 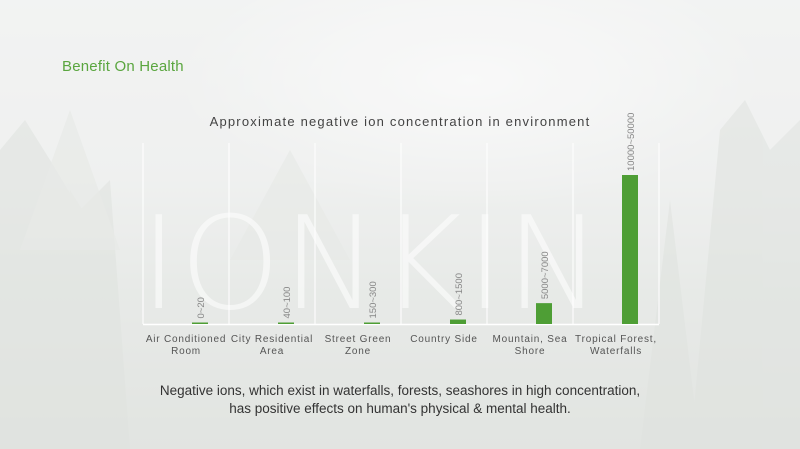 What do you see at coordinates (373, 299) in the screenshot?
I see `data-label: 150~300` at bounding box center [373, 299].